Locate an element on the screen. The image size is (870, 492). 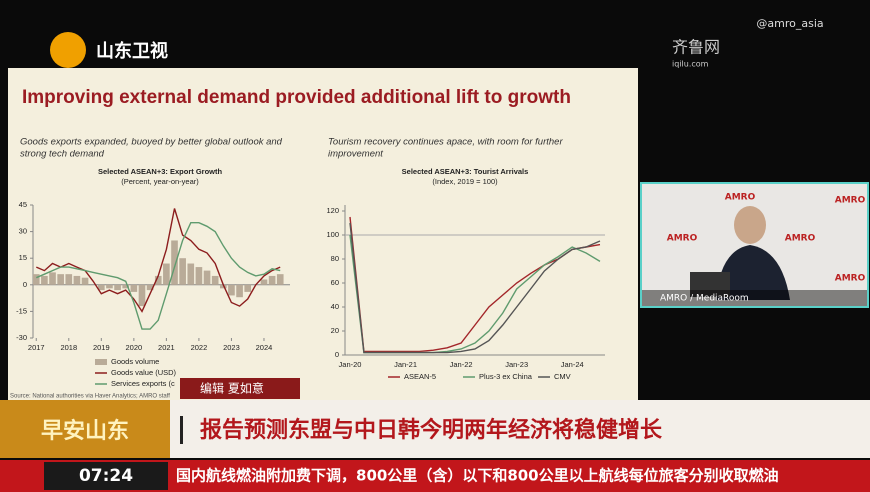
site-url: iqilu.com is located at coordinates (690, 64).